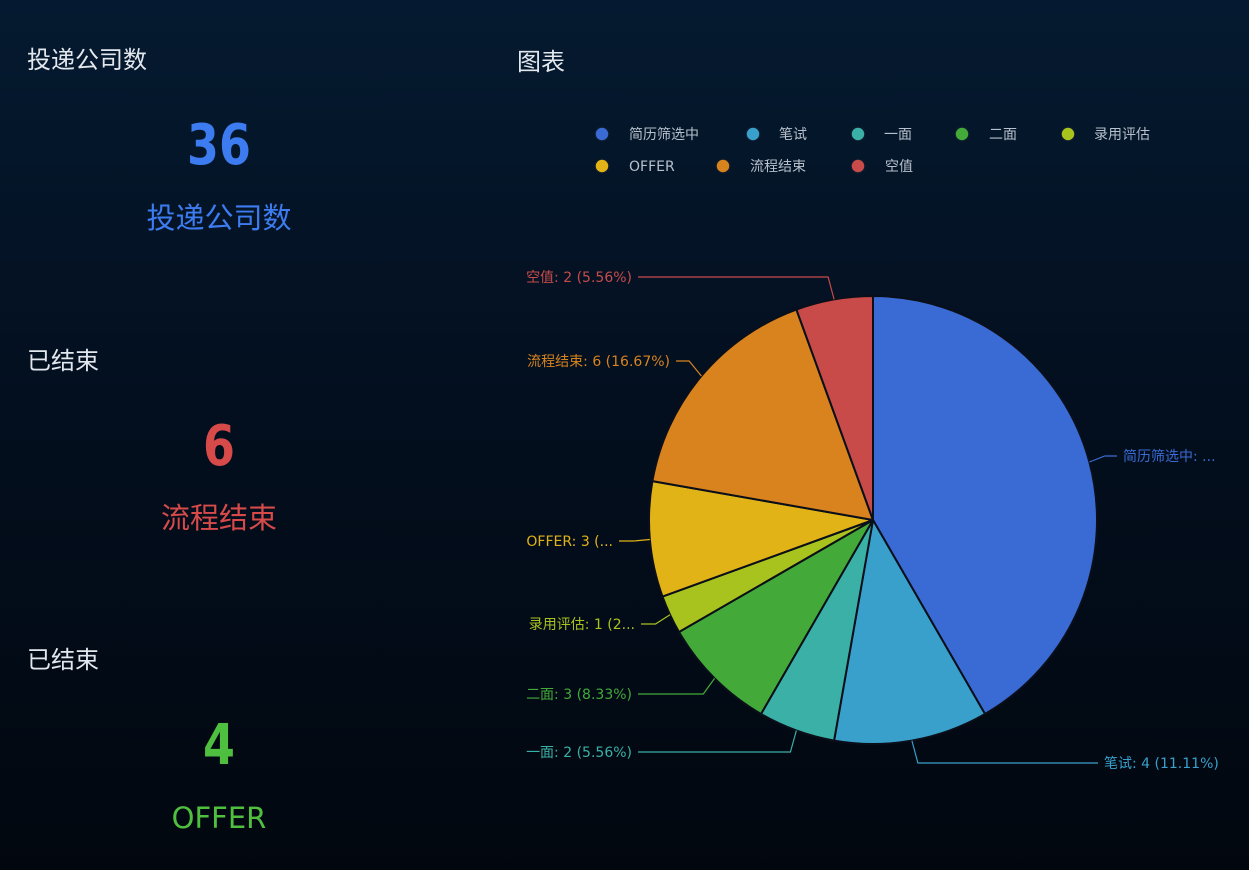 The image size is (1249, 870). I want to click on stat-offer-label: OFFER, so click(219, 818).